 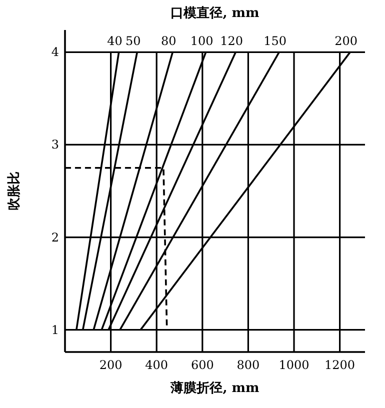 What do you see at coordinates (55, 237) in the screenshot?
I see `y-tick-label: 2` at bounding box center [55, 237].